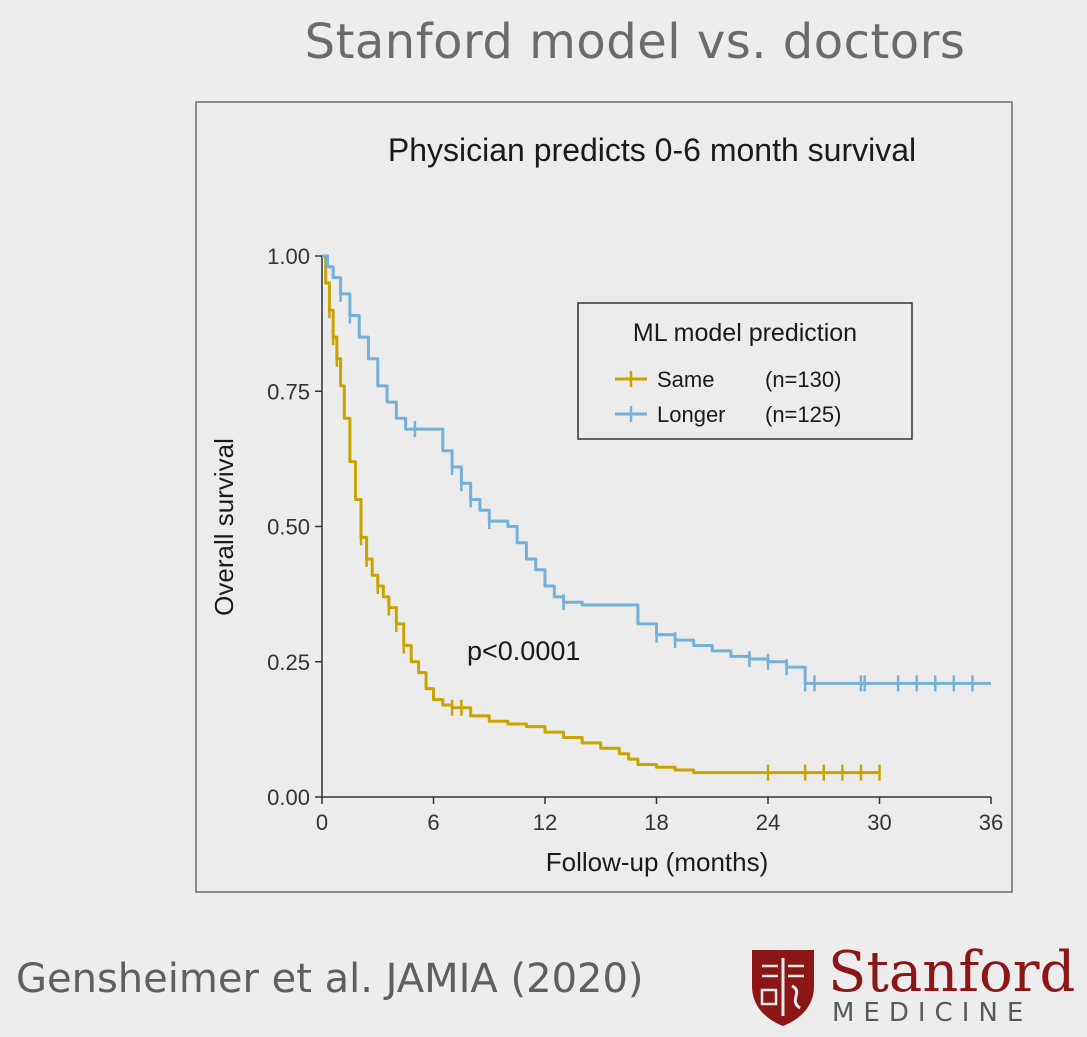 The width and height of the screenshot is (1087, 1037). What do you see at coordinates (224, 527) in the screenshot?
I see `y-axis-label: Overall survival` at bounding box center [224, 527].